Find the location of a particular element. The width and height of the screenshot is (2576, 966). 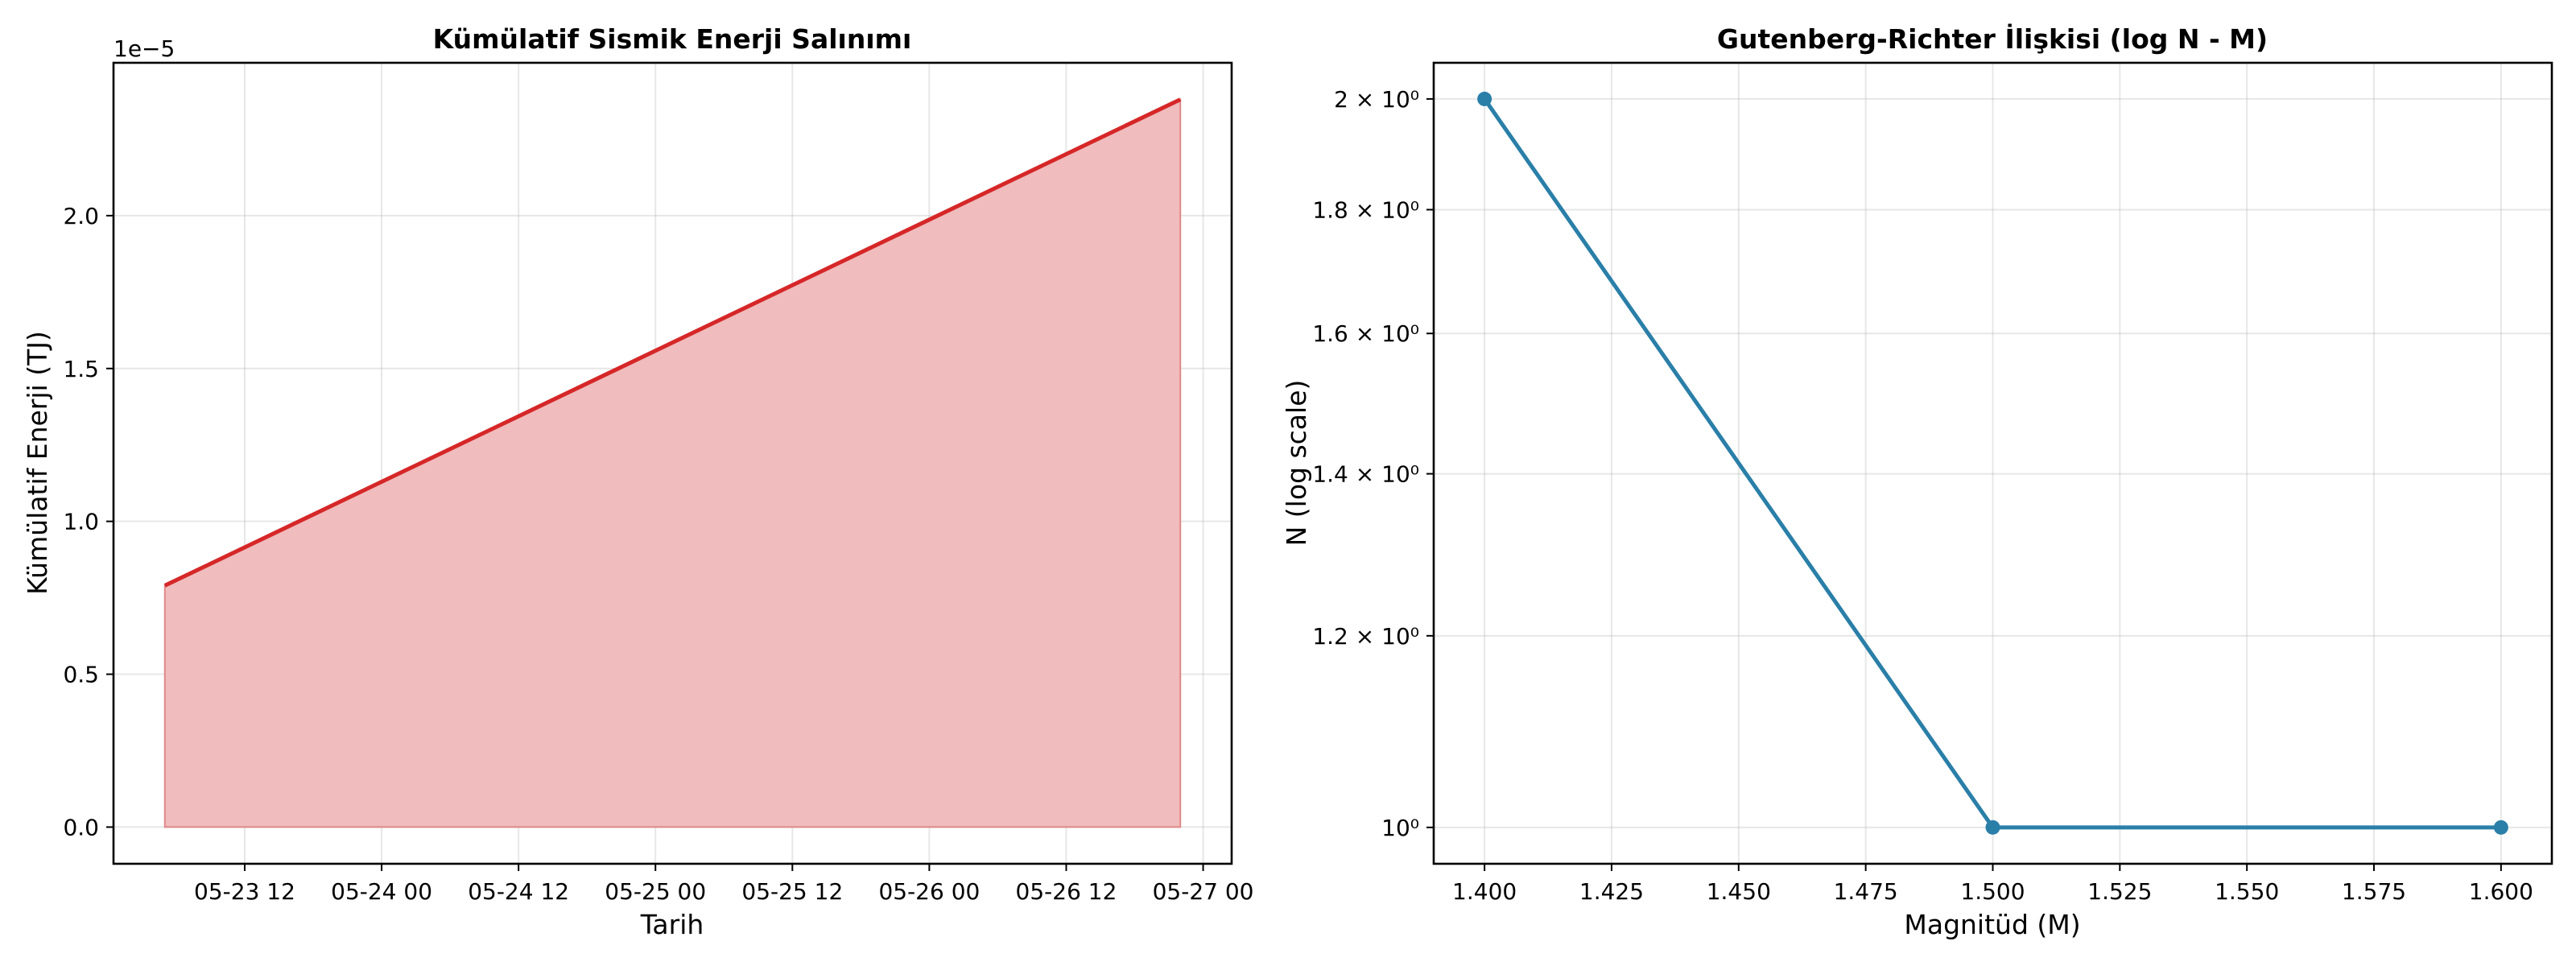

gr-x-tick-label: 1.425 is located at coordinates (1611, 891).